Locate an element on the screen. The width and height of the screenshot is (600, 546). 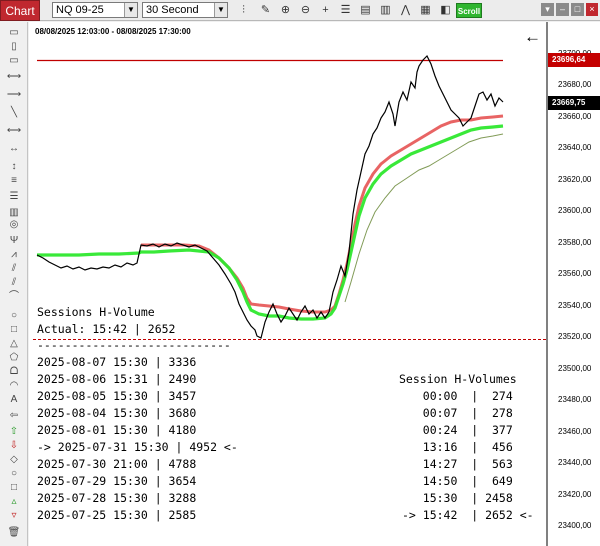
ray-icon: ⟶ is located at coordinates (14, 94).